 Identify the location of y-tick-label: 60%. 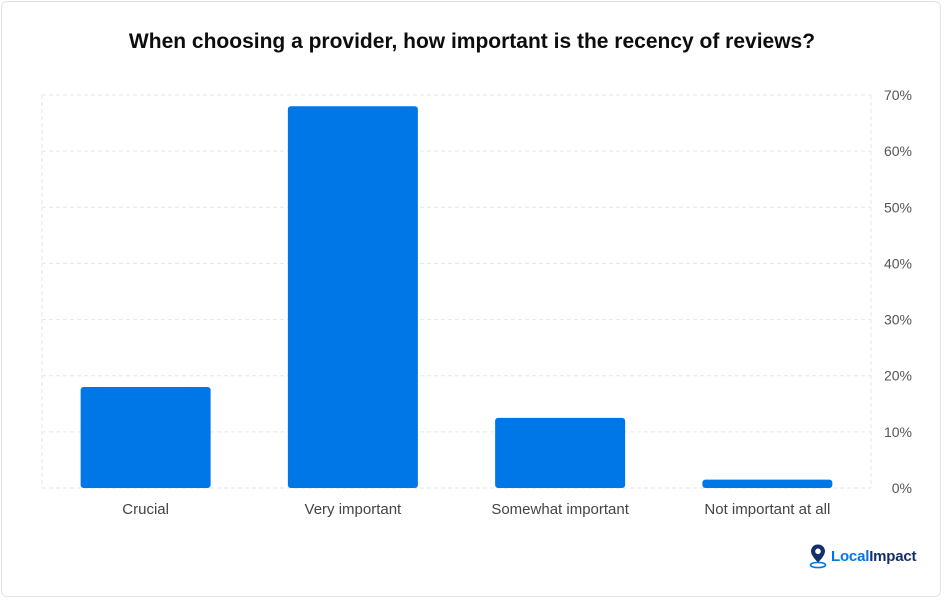
(898, 151).